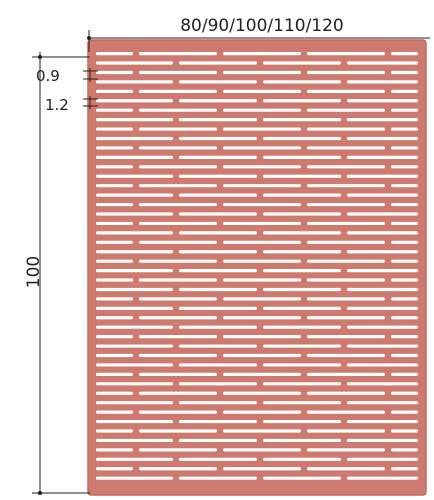 This screenshot has height=500, width=434. Describe the element at coordinates (262, 26) in the screenshot. I see `width-dimension-label: 80/90/100/110/120` at that location.